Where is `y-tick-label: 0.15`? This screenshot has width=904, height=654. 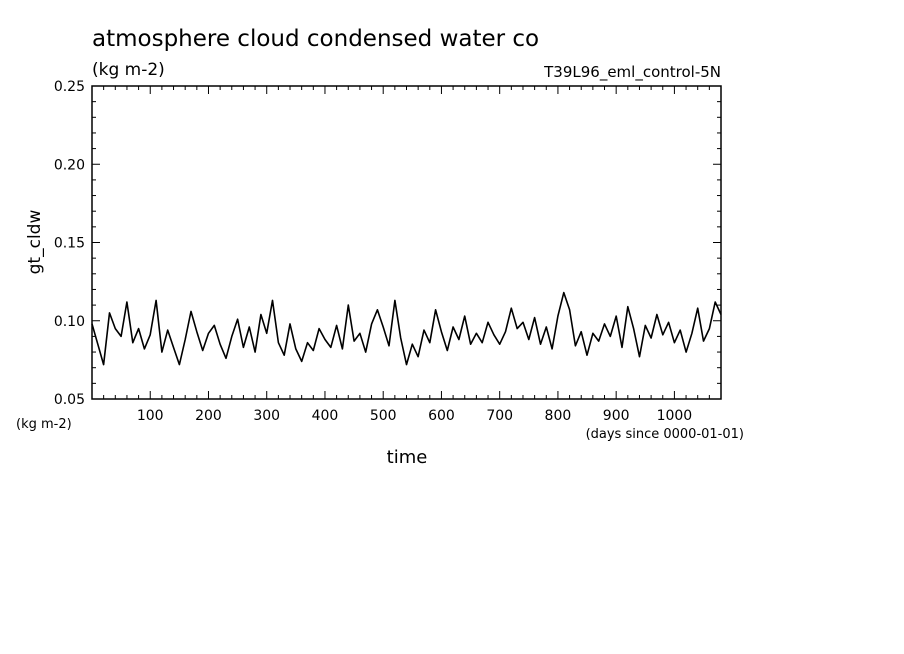
y-tick-label: 0.15 is located at coordinates (69, 244).